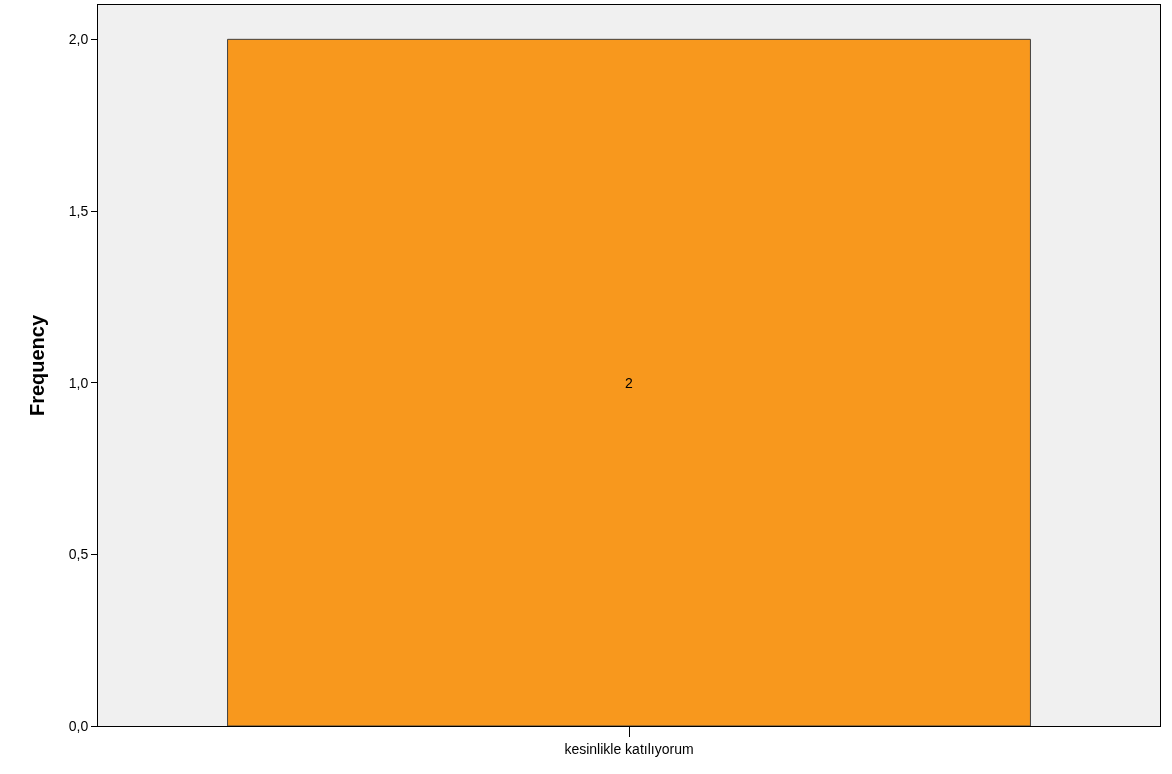 This screenshot has height=774, width=1172. Describe the element at coordinates (78, 39) in the screenshot. I see `y-tick-label: 2,0` at that location.